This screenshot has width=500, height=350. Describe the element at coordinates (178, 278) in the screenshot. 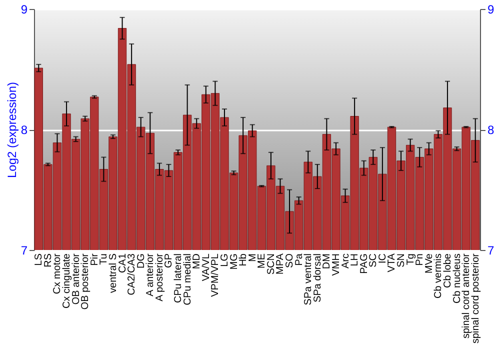

I see `x-tick-label: CPu lateral` at that location.